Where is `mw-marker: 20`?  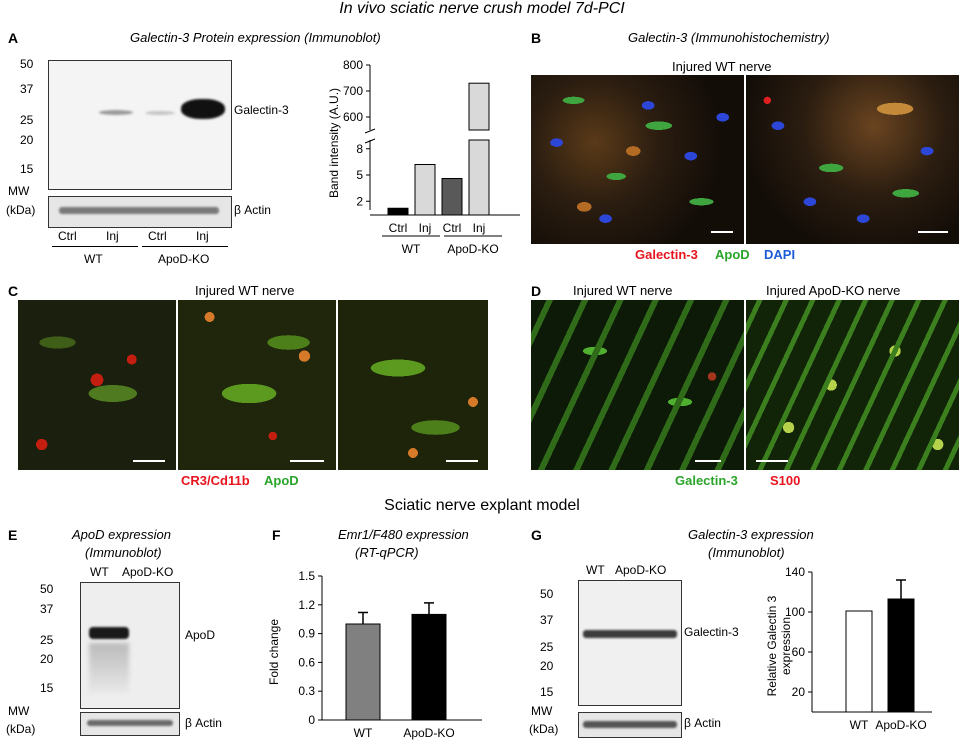
mw-marker: 20 is located at coordinates (27, 140).